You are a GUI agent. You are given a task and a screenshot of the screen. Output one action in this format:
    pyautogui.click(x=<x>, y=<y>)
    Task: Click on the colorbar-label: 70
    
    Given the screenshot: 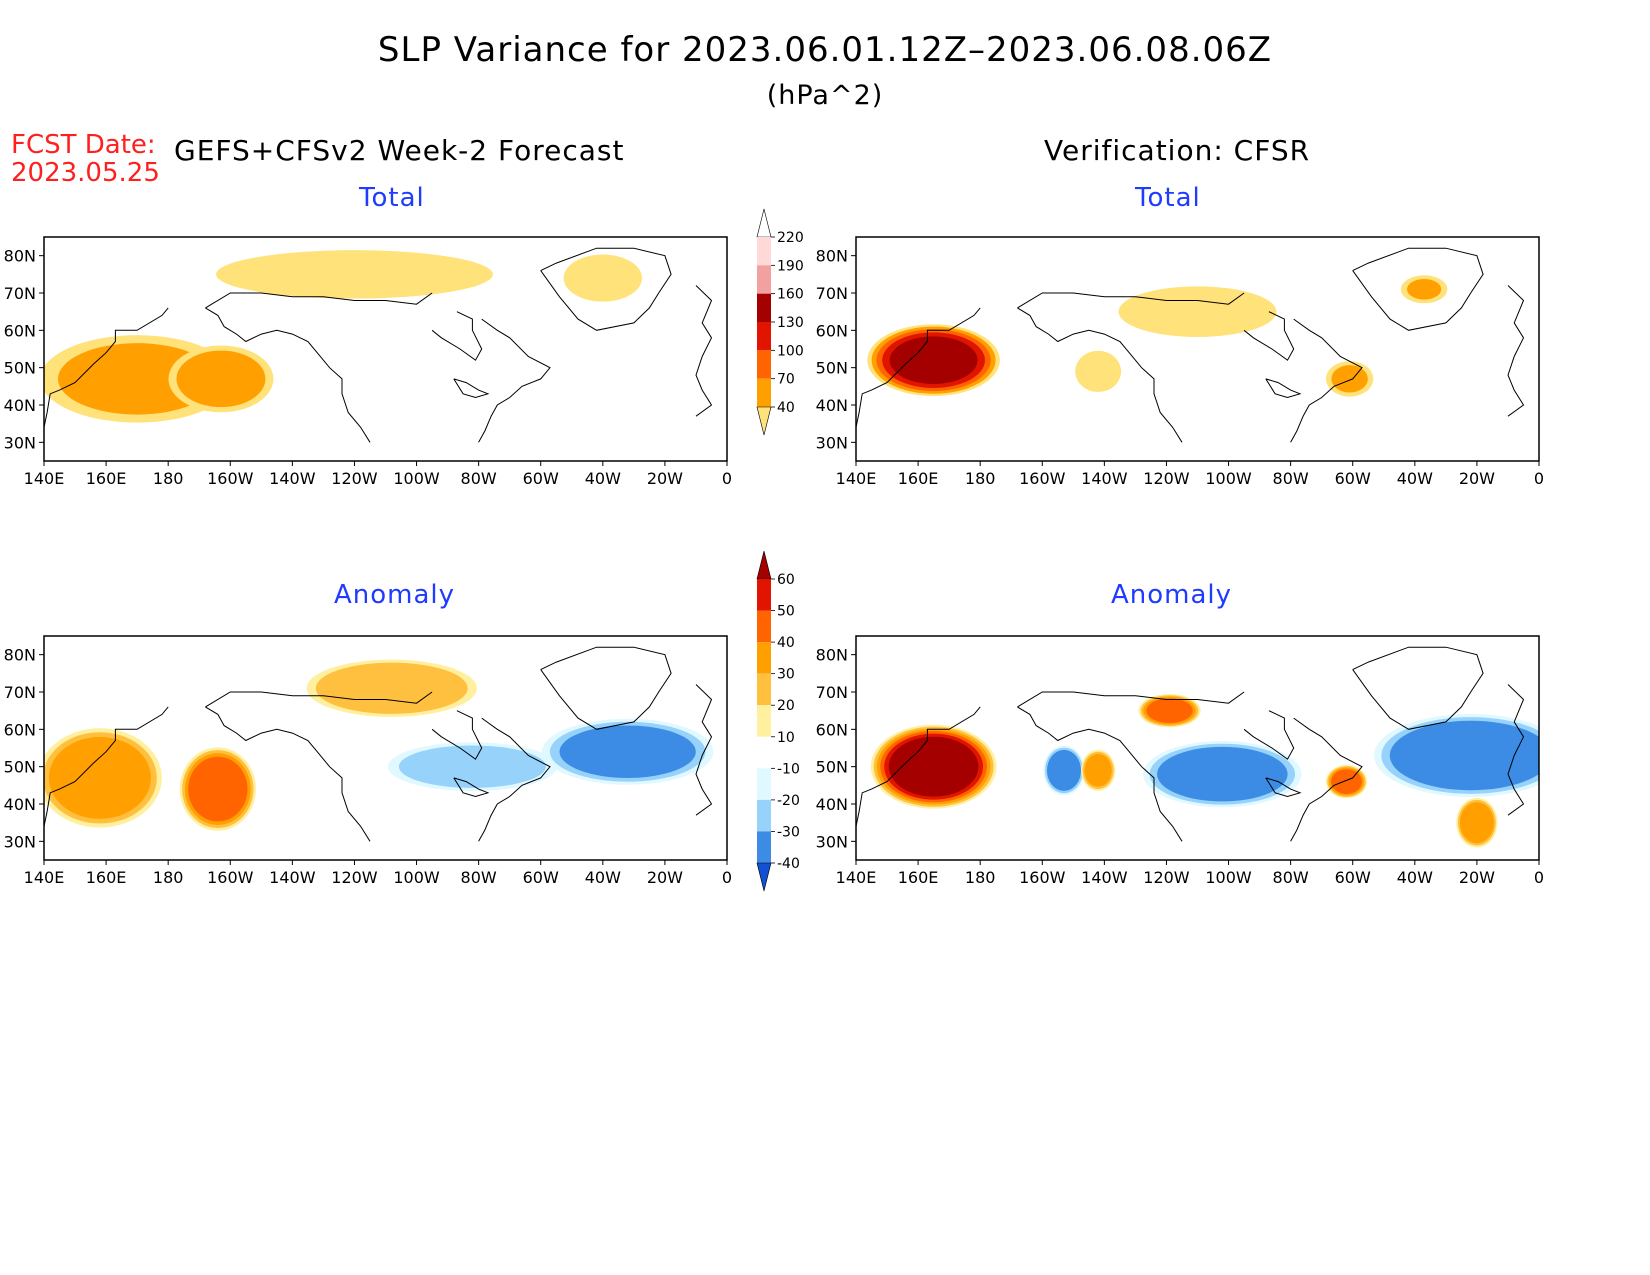 What is the action you would take?
    pyautogui.click(x=786, y=380)
    